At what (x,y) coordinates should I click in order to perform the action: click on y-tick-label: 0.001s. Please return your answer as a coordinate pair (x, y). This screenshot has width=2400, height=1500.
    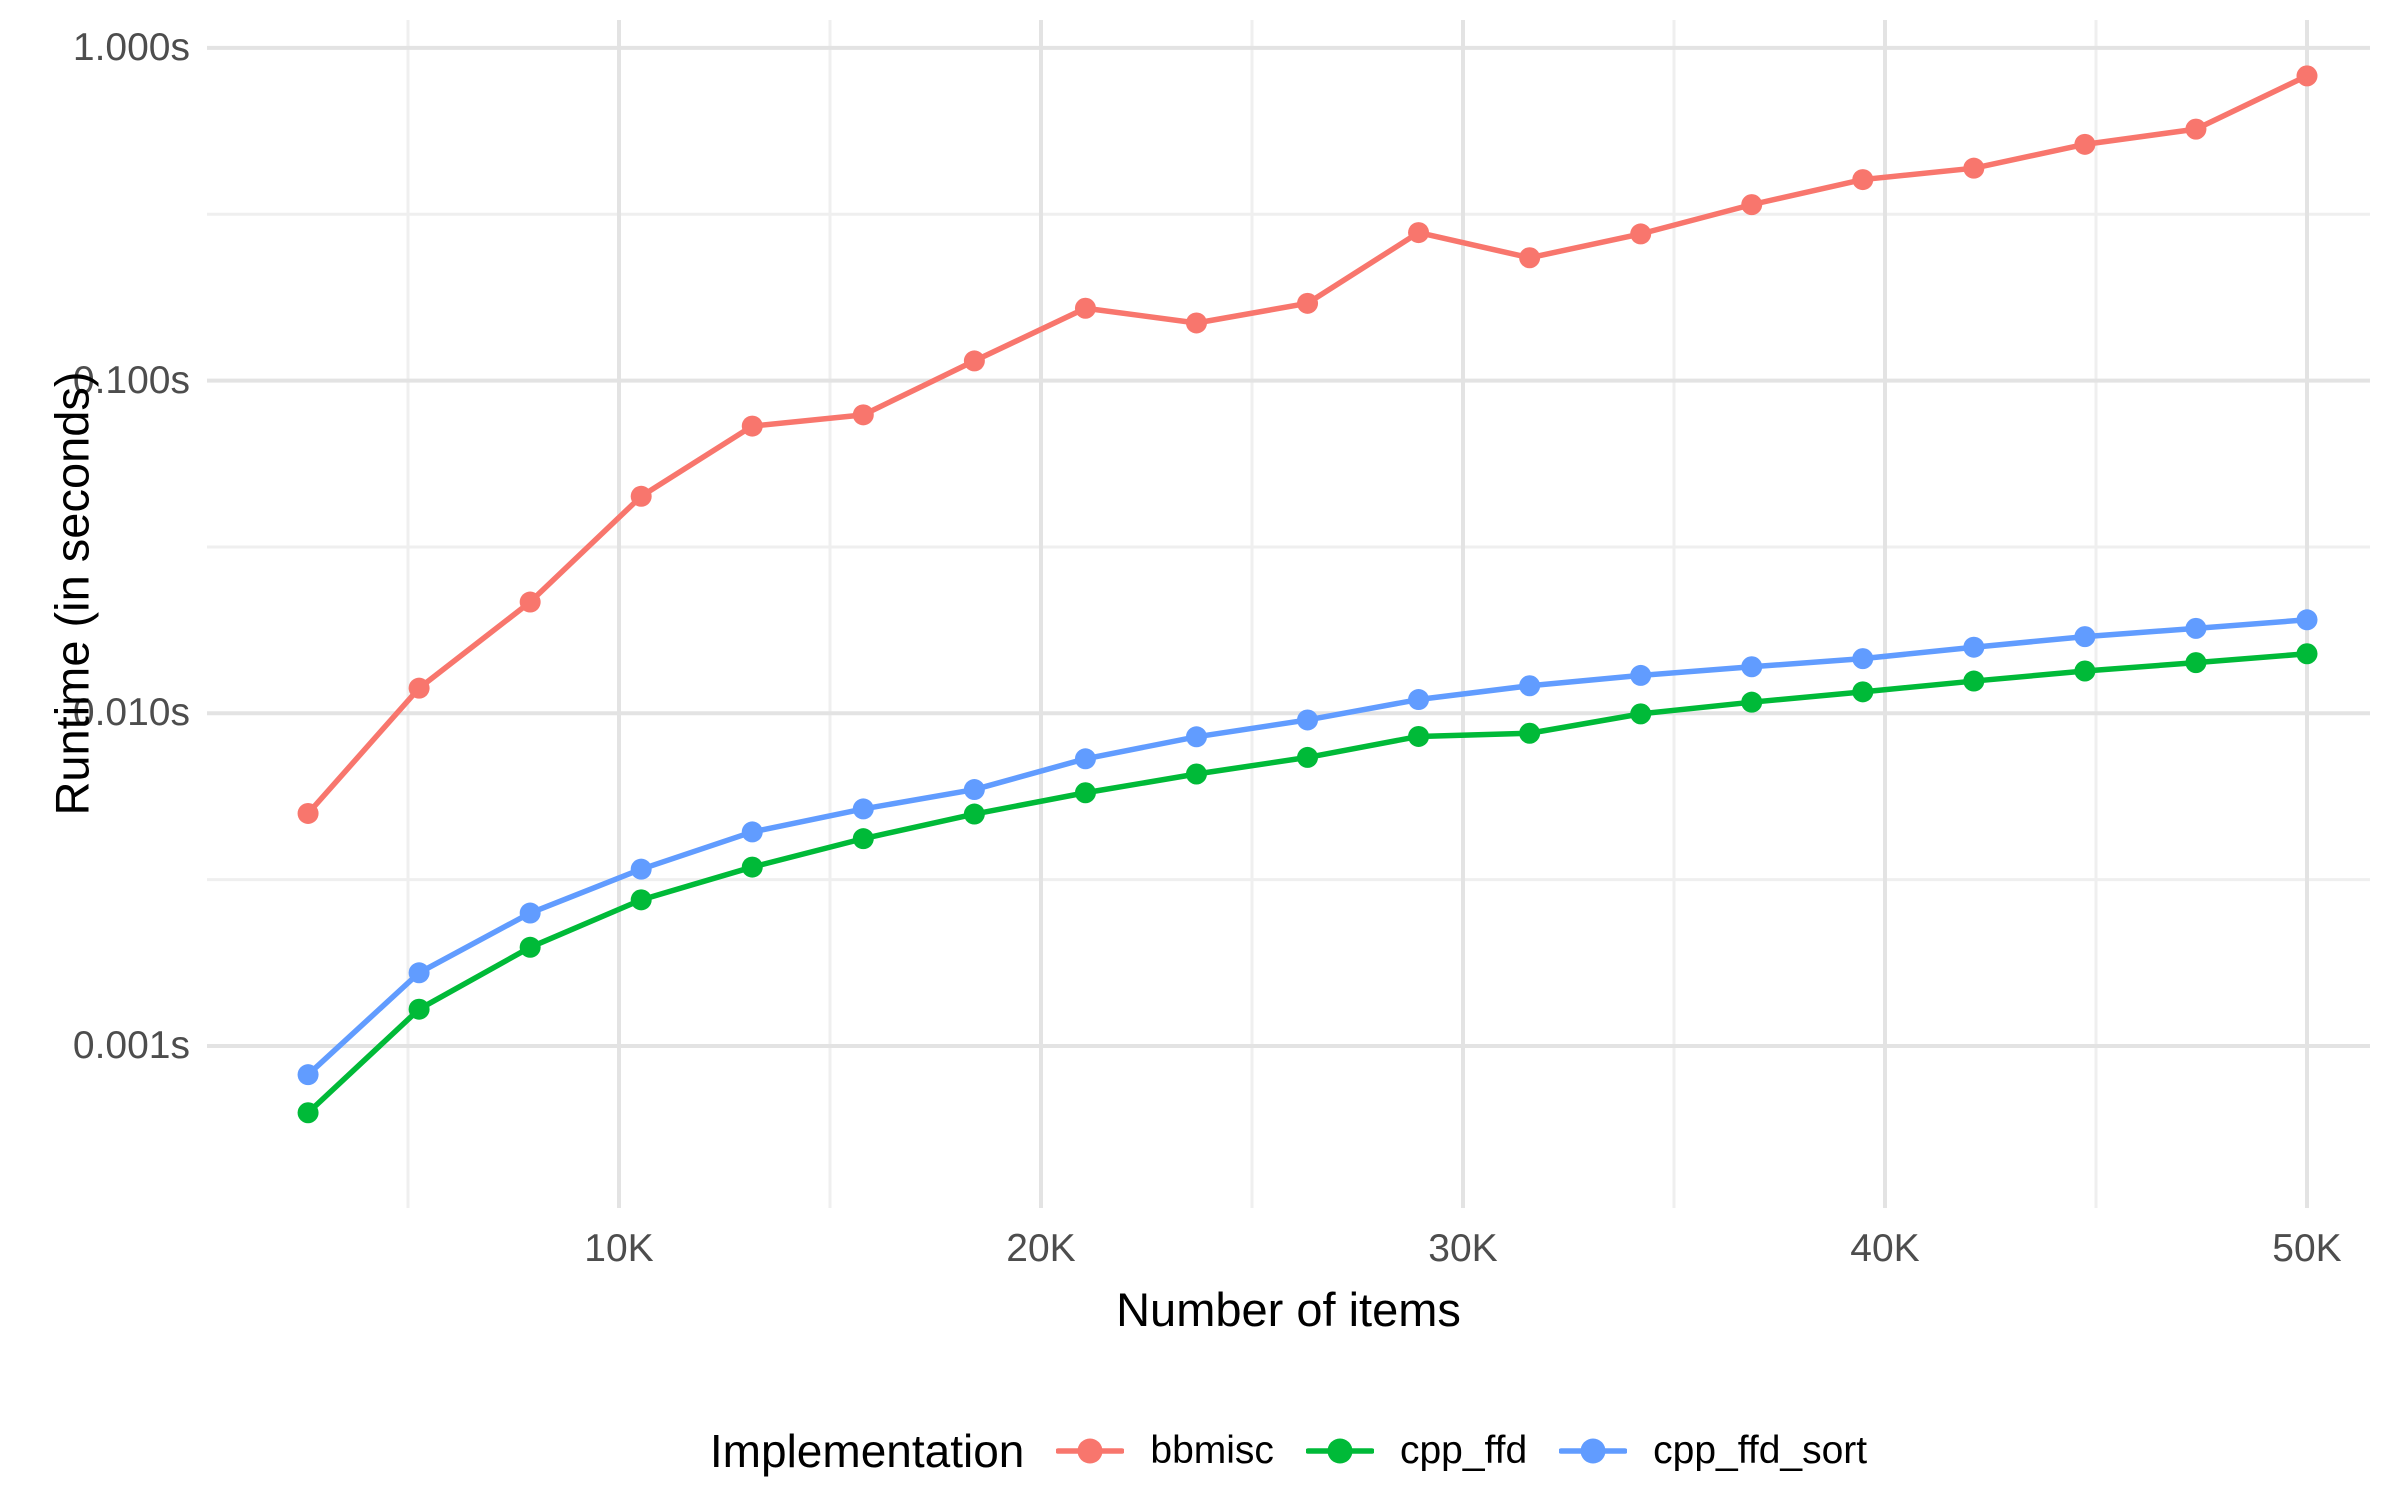
    Looking at the image, I should click on (131, 1045).